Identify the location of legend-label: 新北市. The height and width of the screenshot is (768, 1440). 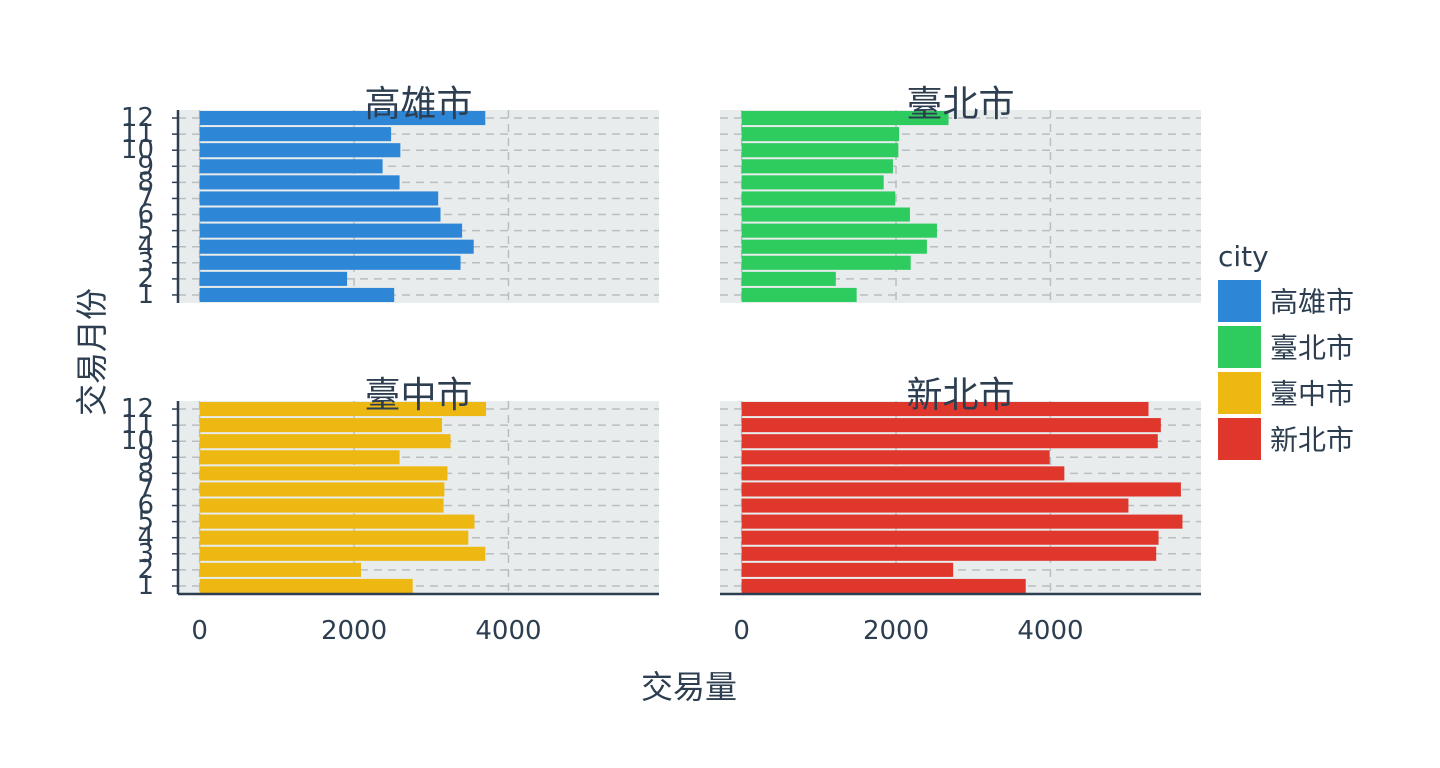
(1312, 440).